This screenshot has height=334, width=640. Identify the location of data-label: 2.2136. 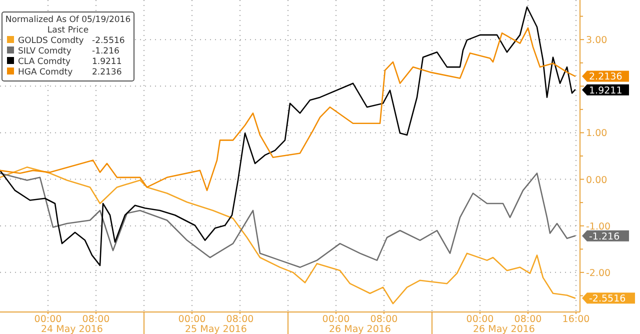
(605, 77).